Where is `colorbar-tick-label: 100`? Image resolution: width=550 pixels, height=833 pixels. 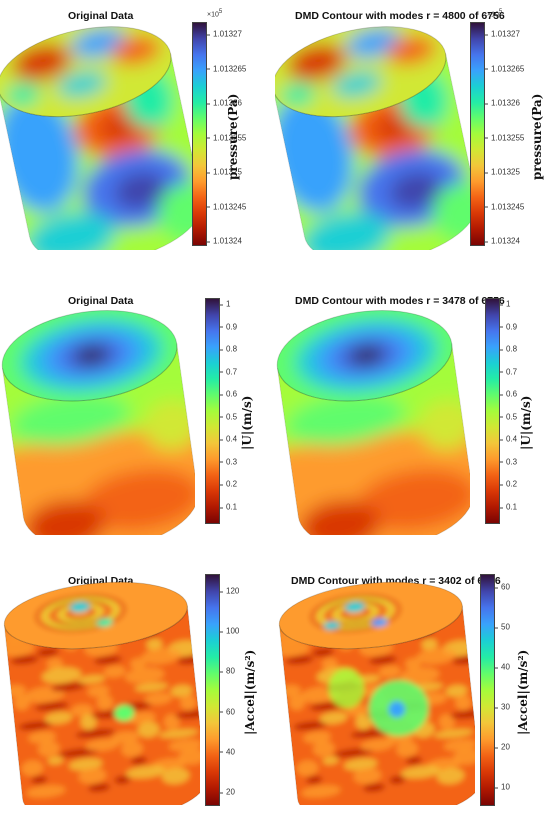
colorbar-tick-label: 100 is located at coordinates (229, 631).